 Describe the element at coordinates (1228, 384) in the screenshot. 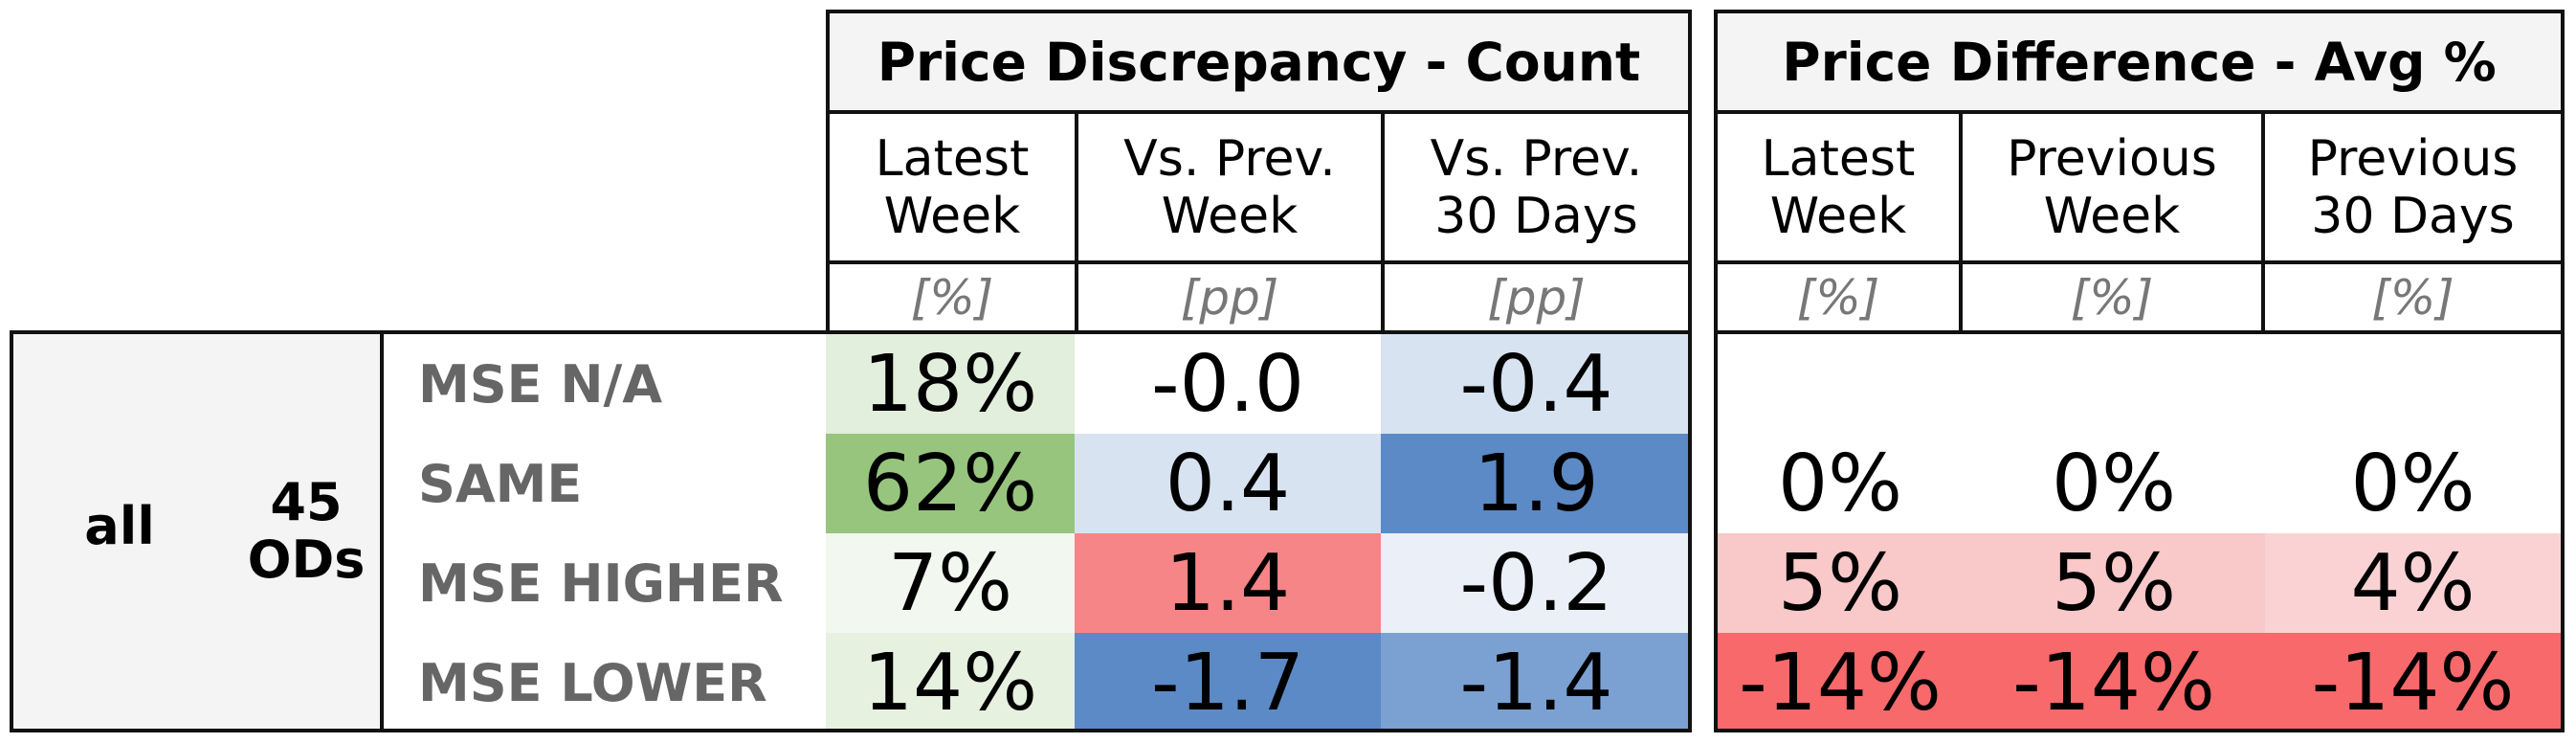

I see `table-cell: -0.0` at that location.